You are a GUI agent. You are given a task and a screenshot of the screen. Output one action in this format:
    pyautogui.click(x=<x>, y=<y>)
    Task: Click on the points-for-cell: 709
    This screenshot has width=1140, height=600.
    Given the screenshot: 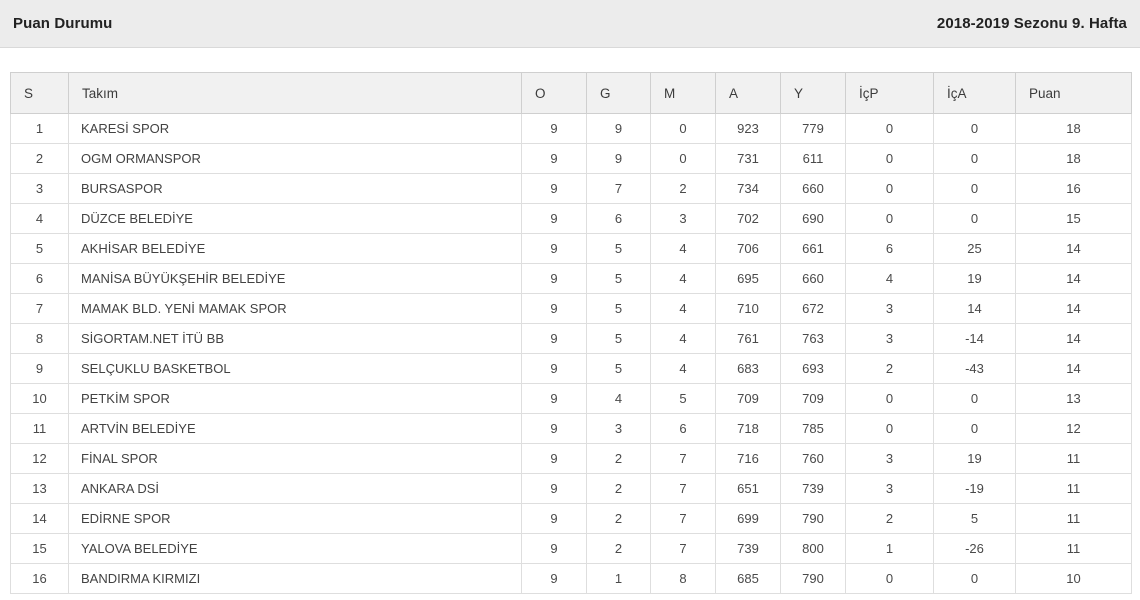 What is the action you would take?
    pyautogui.click(x=748, y=398)
    